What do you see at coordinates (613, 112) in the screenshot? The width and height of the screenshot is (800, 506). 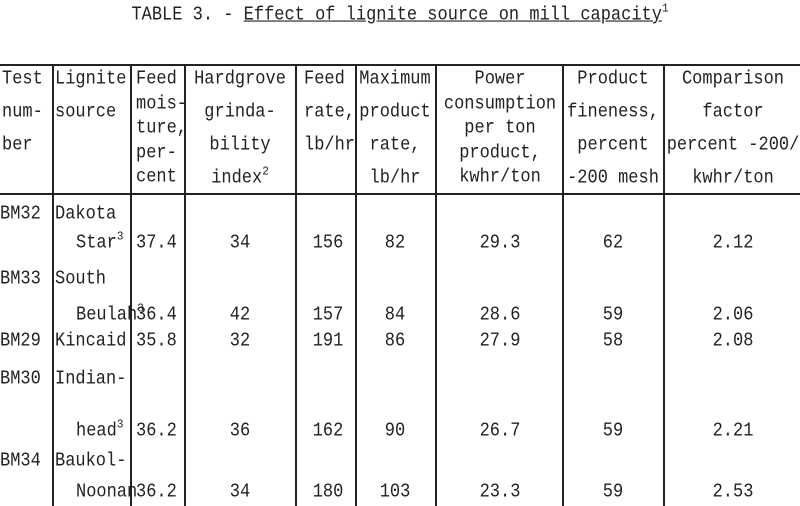 I see `header-cell: fineness,` at bounding box center [613, 112].